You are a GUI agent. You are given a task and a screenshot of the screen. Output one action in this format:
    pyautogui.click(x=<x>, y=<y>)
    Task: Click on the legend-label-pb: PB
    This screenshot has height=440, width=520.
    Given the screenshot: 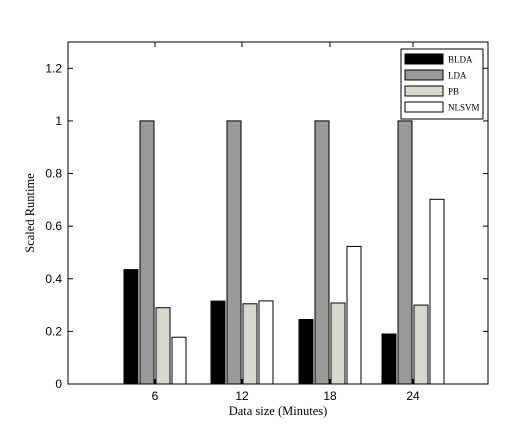 What is the action you would take?
    pyautogui.click(x=453, y=92)
    